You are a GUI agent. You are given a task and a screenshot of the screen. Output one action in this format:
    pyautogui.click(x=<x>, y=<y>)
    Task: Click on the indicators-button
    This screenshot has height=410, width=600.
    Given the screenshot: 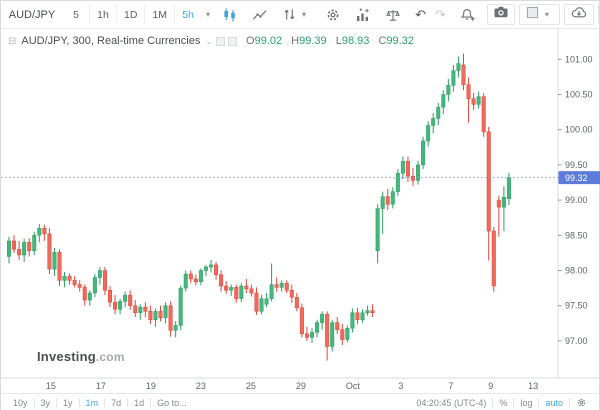 What is the action you would take?
    pyautogui.click(x=363, y=14)
    